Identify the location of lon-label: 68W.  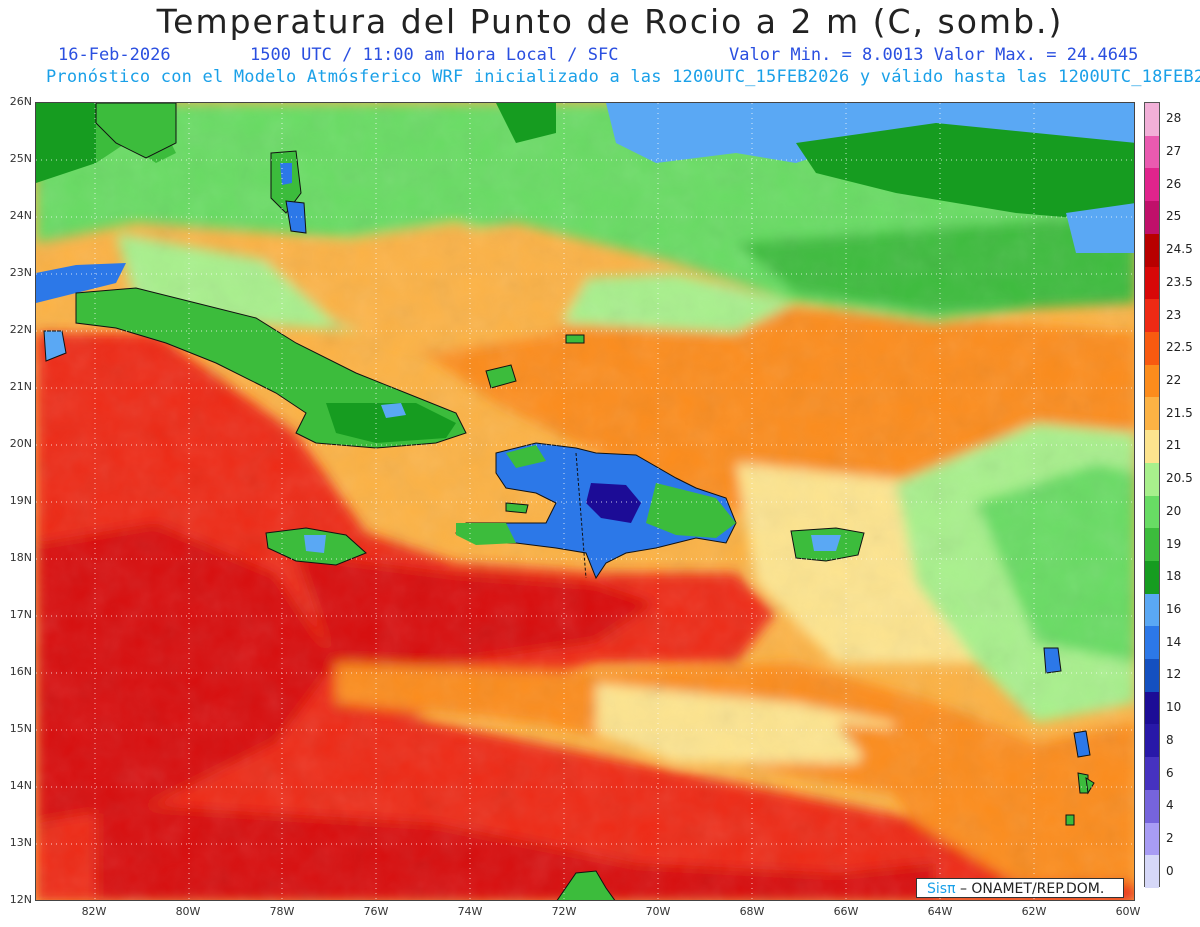
(752, 911).